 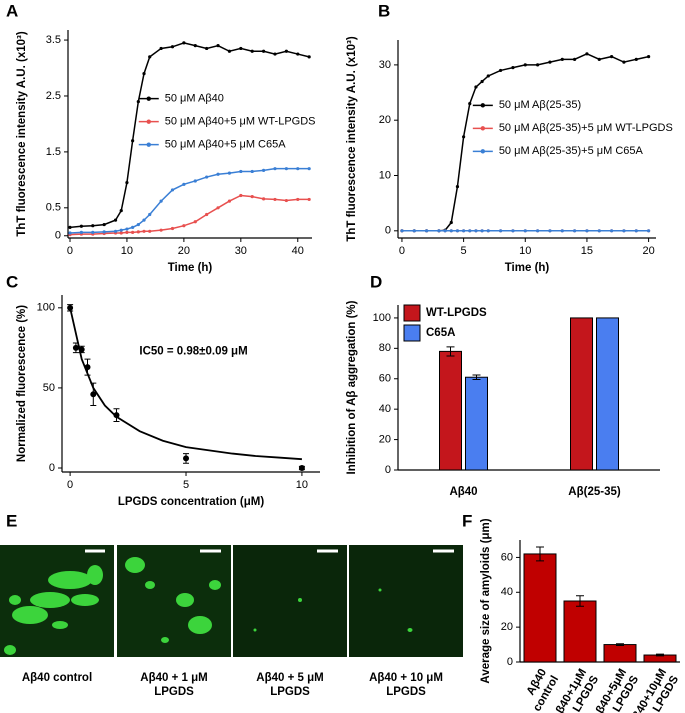 What do you see at coordinates (384, 10) in the screenshot?
I see `panel-letter: B` at bounding box center [384, 10].